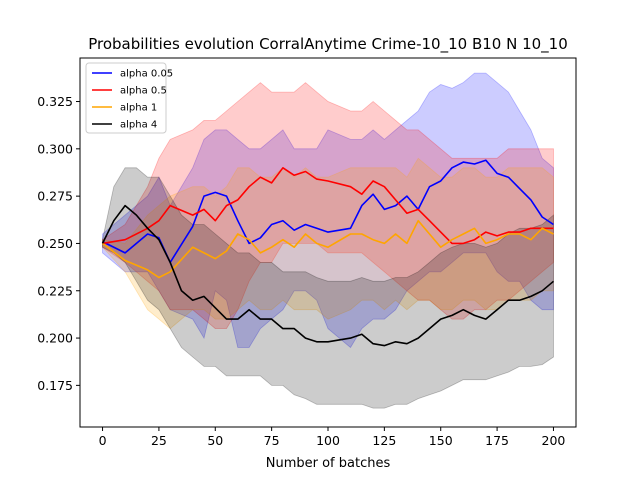  Describe the element at coordinates (497, 440) in the screenshot. I see `x-tick-label-175: 175` at that location.